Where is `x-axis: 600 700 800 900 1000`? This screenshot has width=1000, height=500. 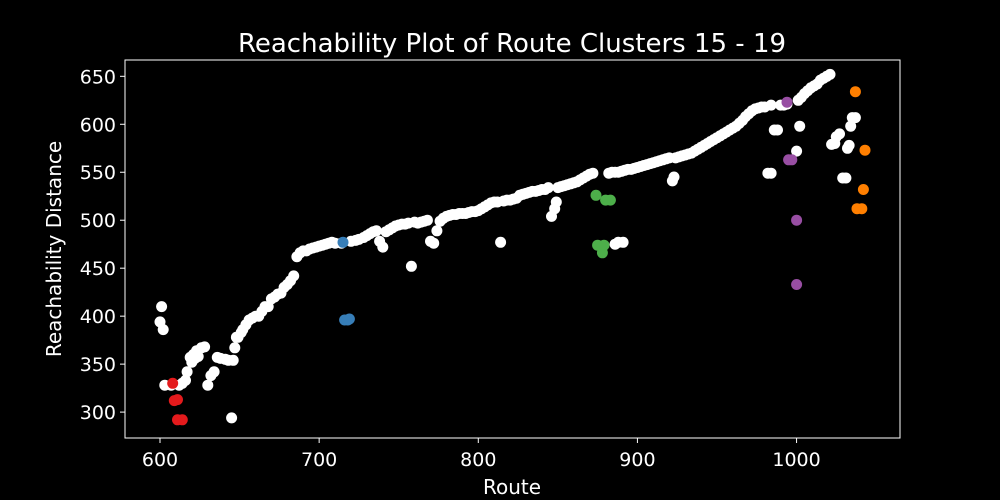
x-axis: 600 700 800 900 1000 is located at coordinates (481, 454).